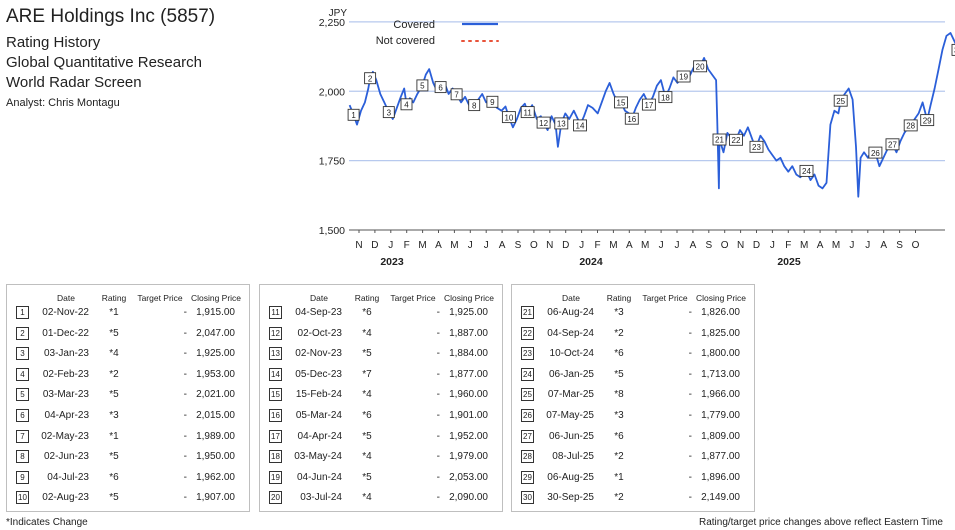  I want to click on rating-marker: 20, so click(700, 66).